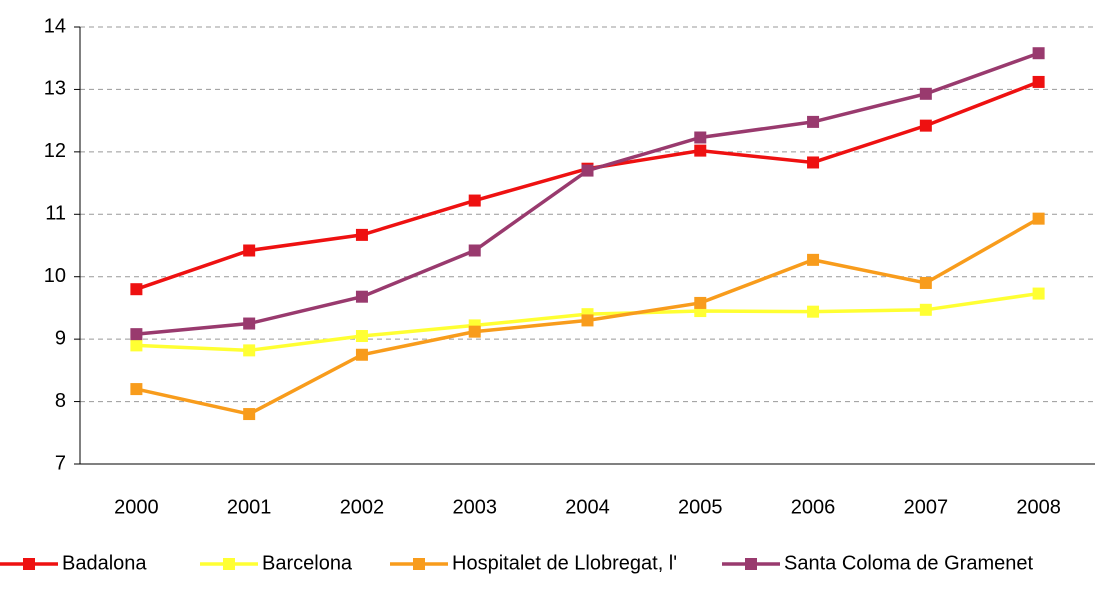 This screenshot has width=1101, height=590. What do you see at coordinates (926, 507) in the screenshot?
I see `x-tick-label: 2007` at bounding box center [926, 507].